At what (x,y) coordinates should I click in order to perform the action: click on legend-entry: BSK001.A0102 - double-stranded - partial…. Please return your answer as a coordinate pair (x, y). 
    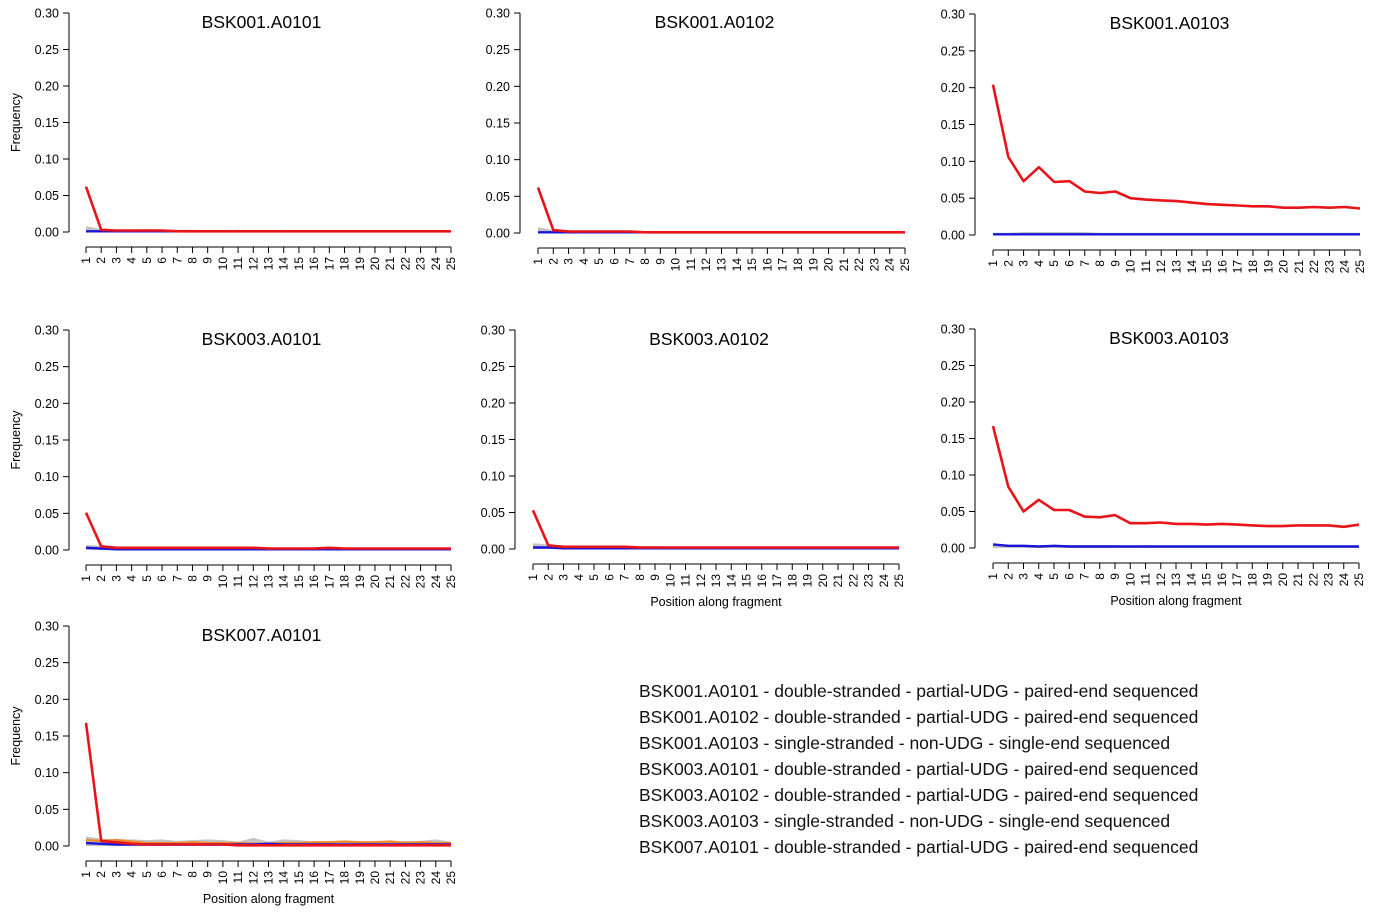
    Looking at the image, I should click on (919, 717).